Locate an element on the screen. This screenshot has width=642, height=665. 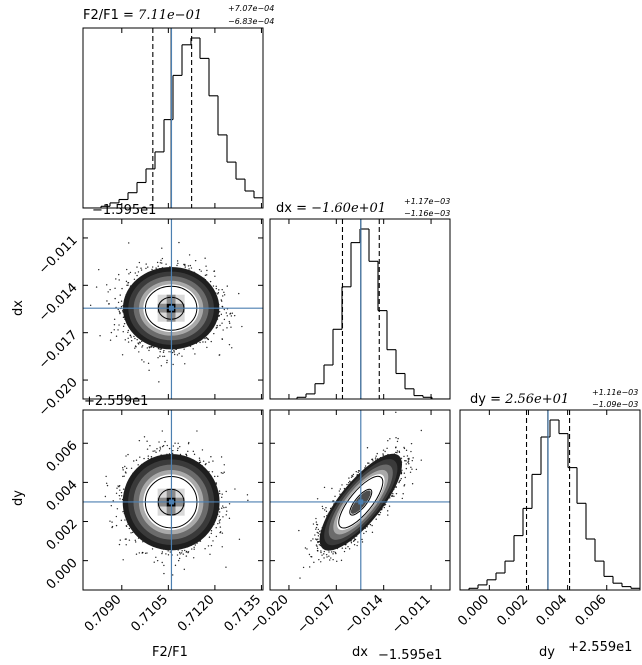
scatter-dx-vs-f-group is located at coordinates (173, 309).